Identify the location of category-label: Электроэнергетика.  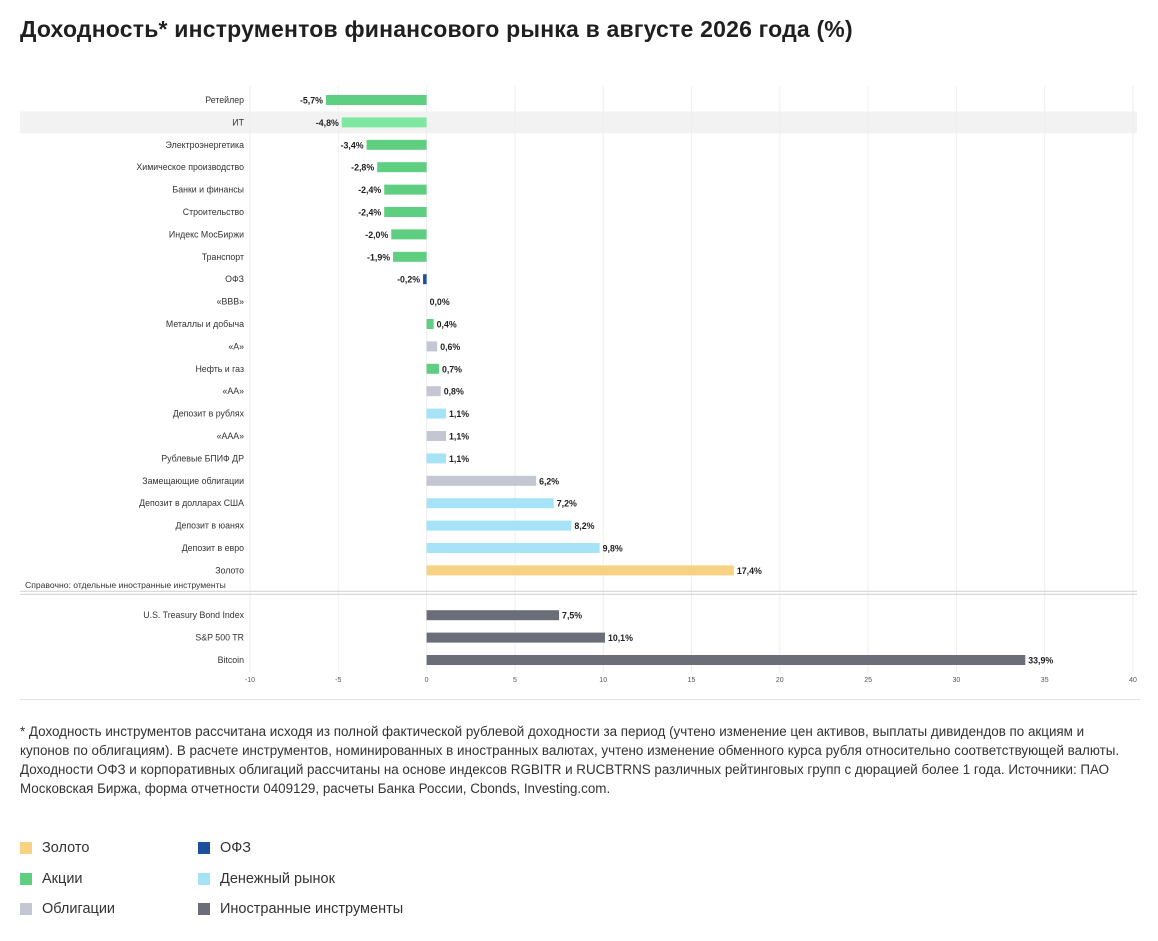
(205, 145).